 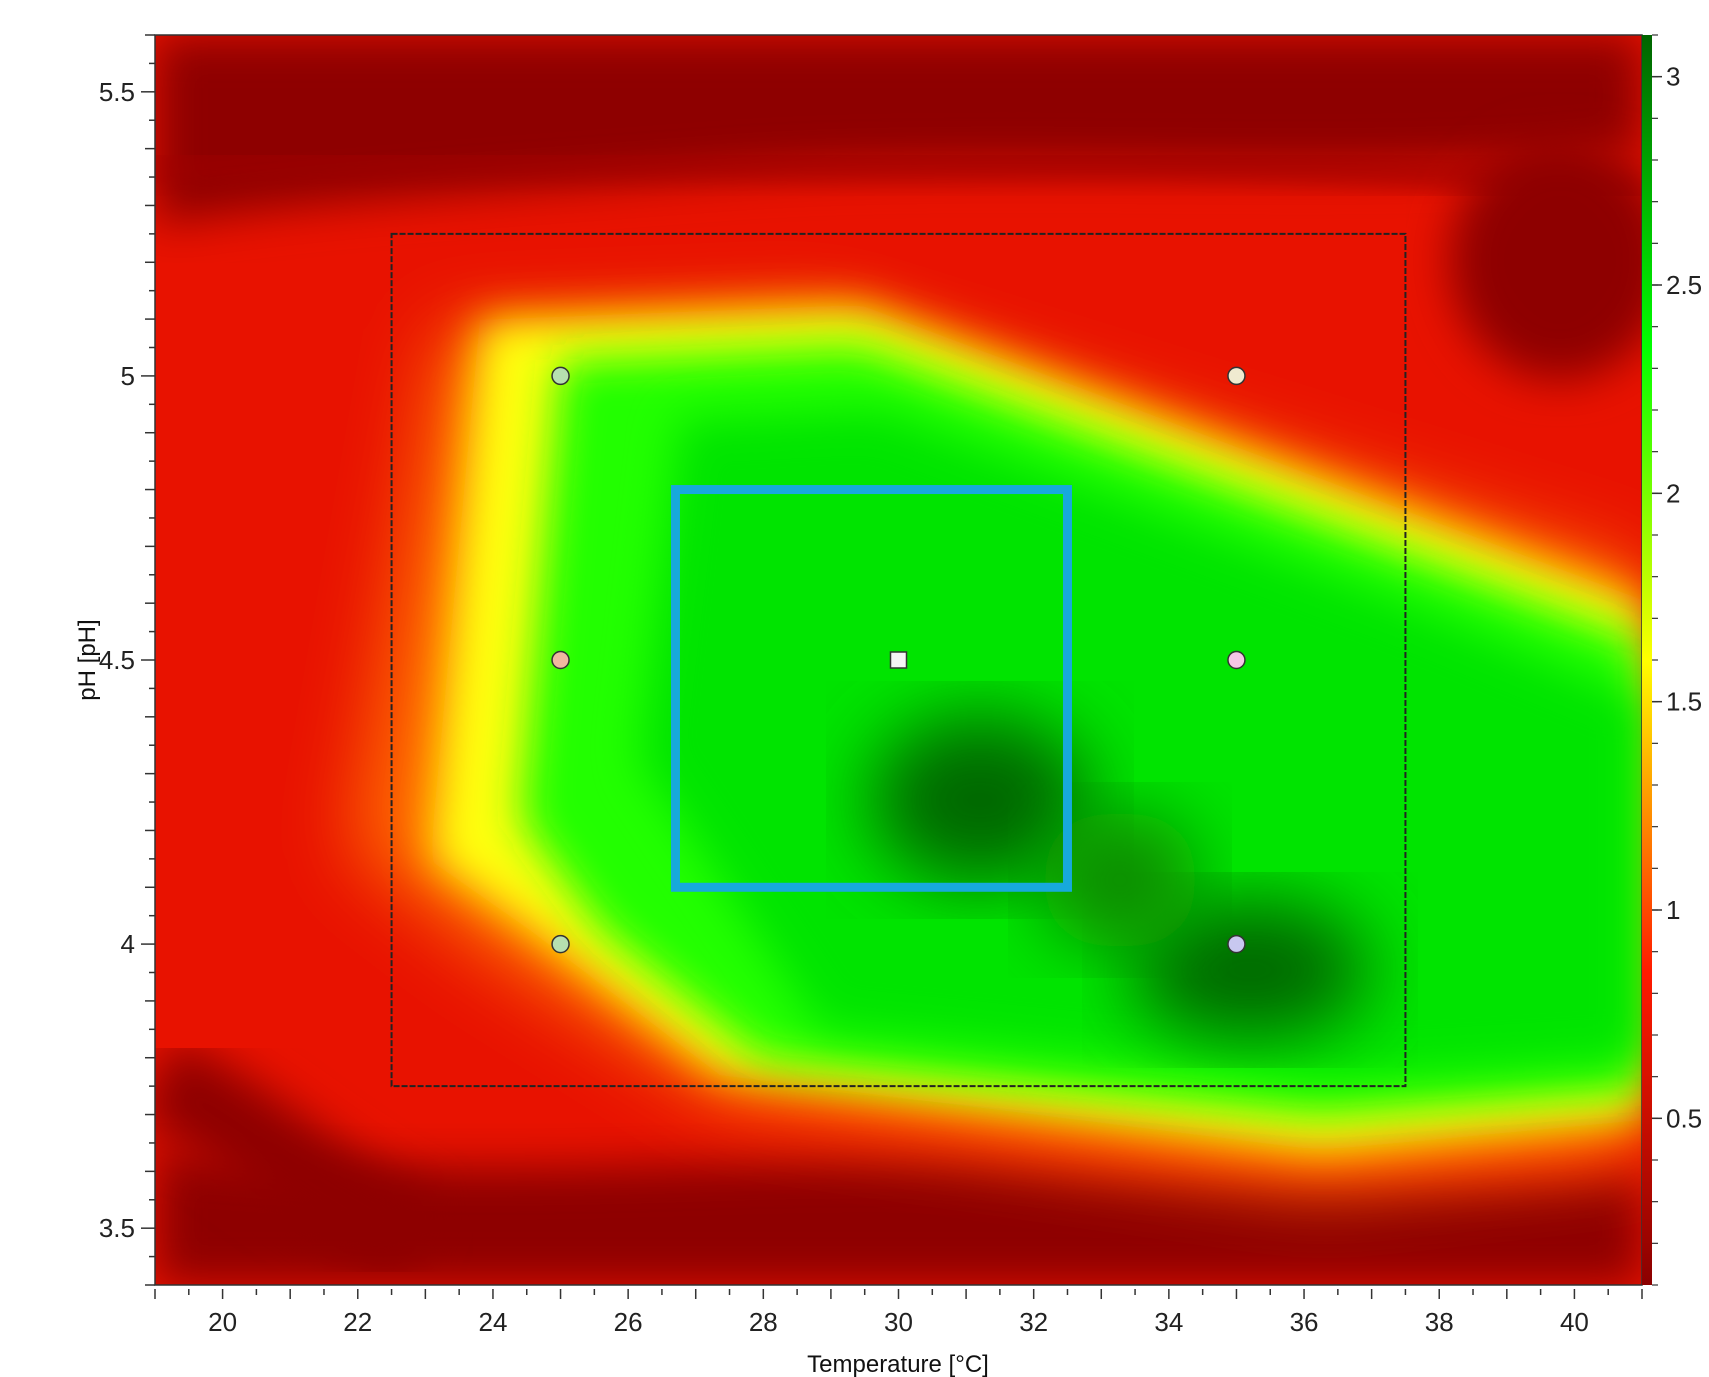 What do you see at coordinates (1684, 1118) in the screenshot?
I see `colorbar-tick-label: 0.5` at bounding box center [1684, 1118].